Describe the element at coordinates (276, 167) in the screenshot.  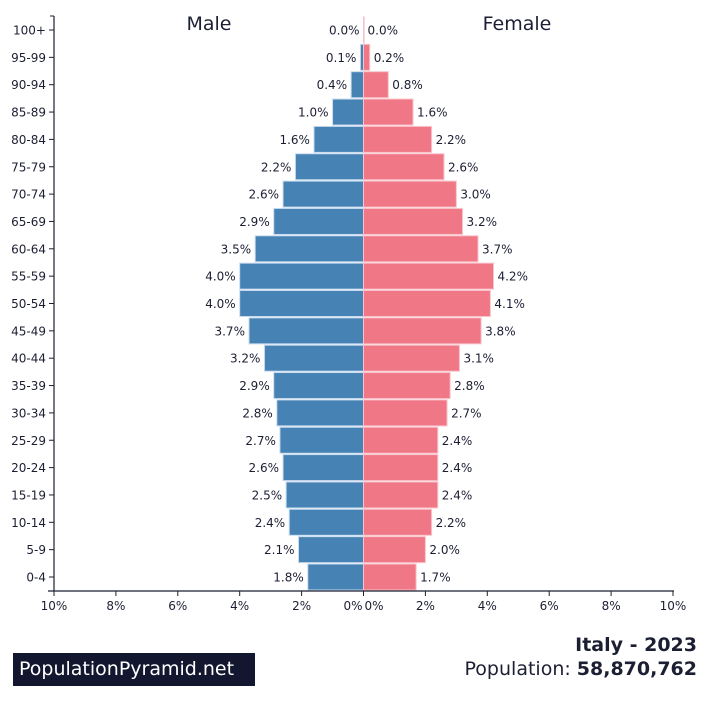
I see `male-value-label: 2.2%` at that location.